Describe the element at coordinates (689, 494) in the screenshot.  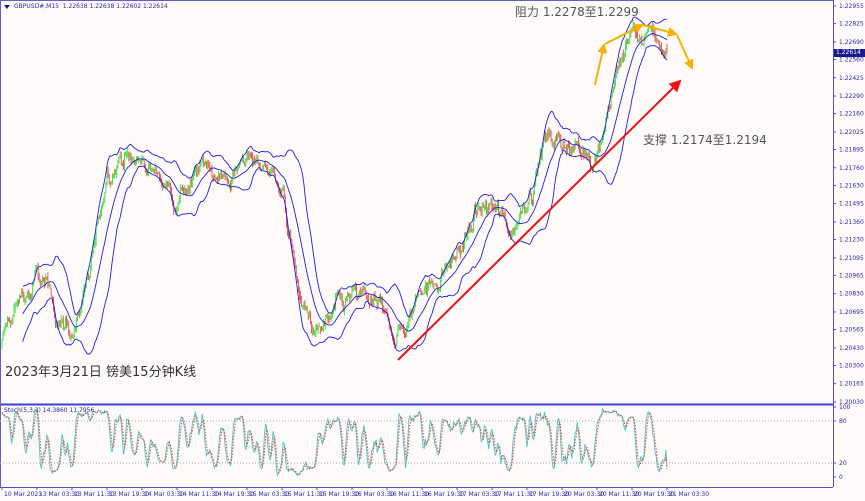
I see `time-tick-label: 21 Mar 03:30` at that location.